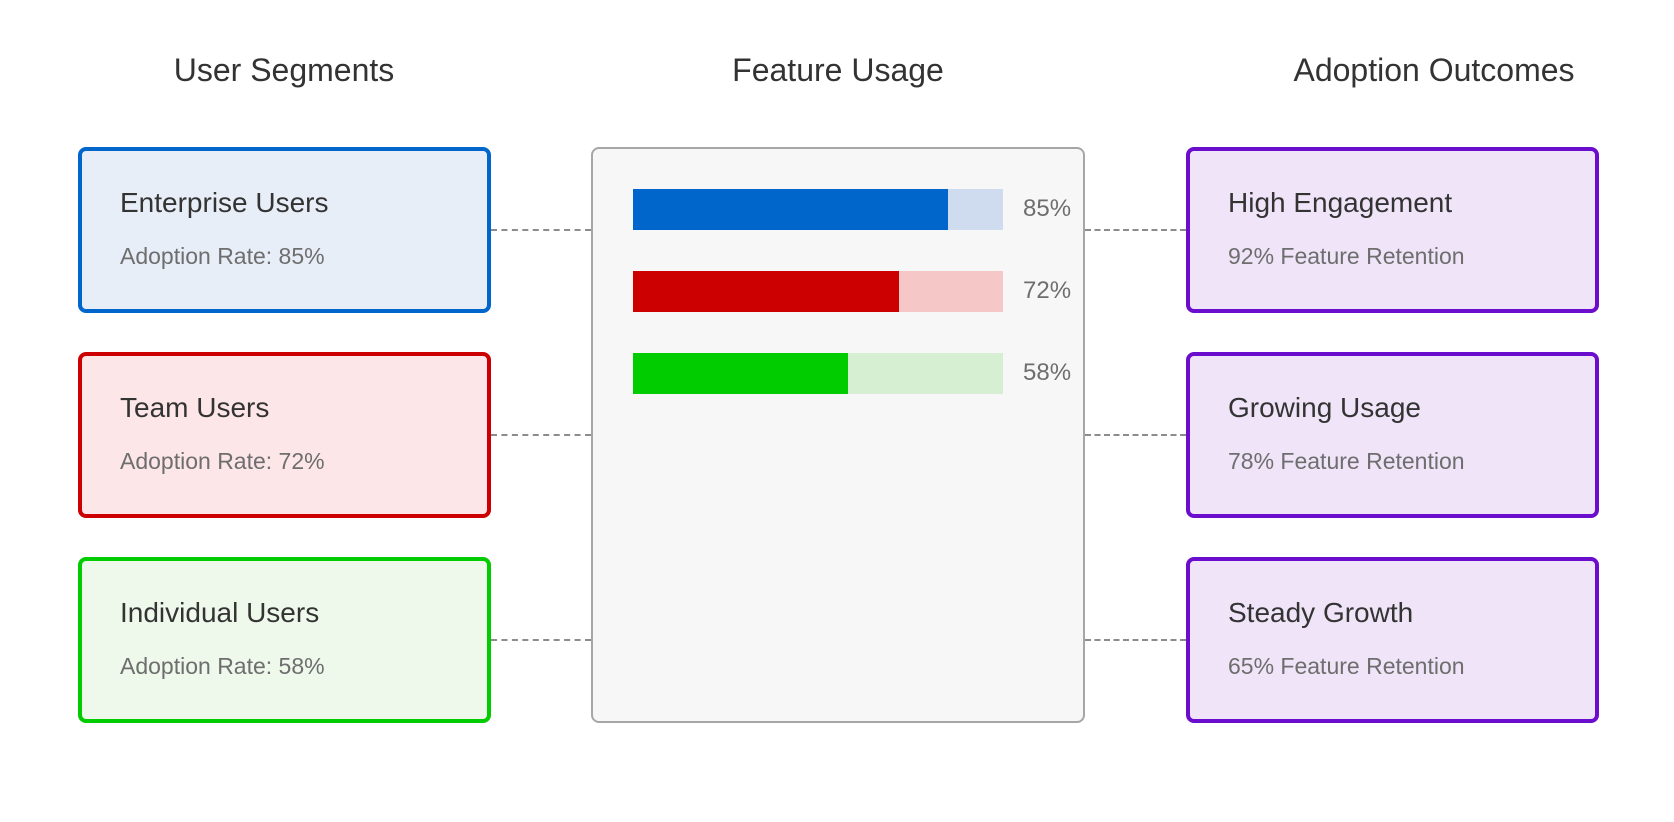  Describe the element at coordinates (1047, 372) in the screenshot. I see `usage-bar-label-3: 58%` at that location.